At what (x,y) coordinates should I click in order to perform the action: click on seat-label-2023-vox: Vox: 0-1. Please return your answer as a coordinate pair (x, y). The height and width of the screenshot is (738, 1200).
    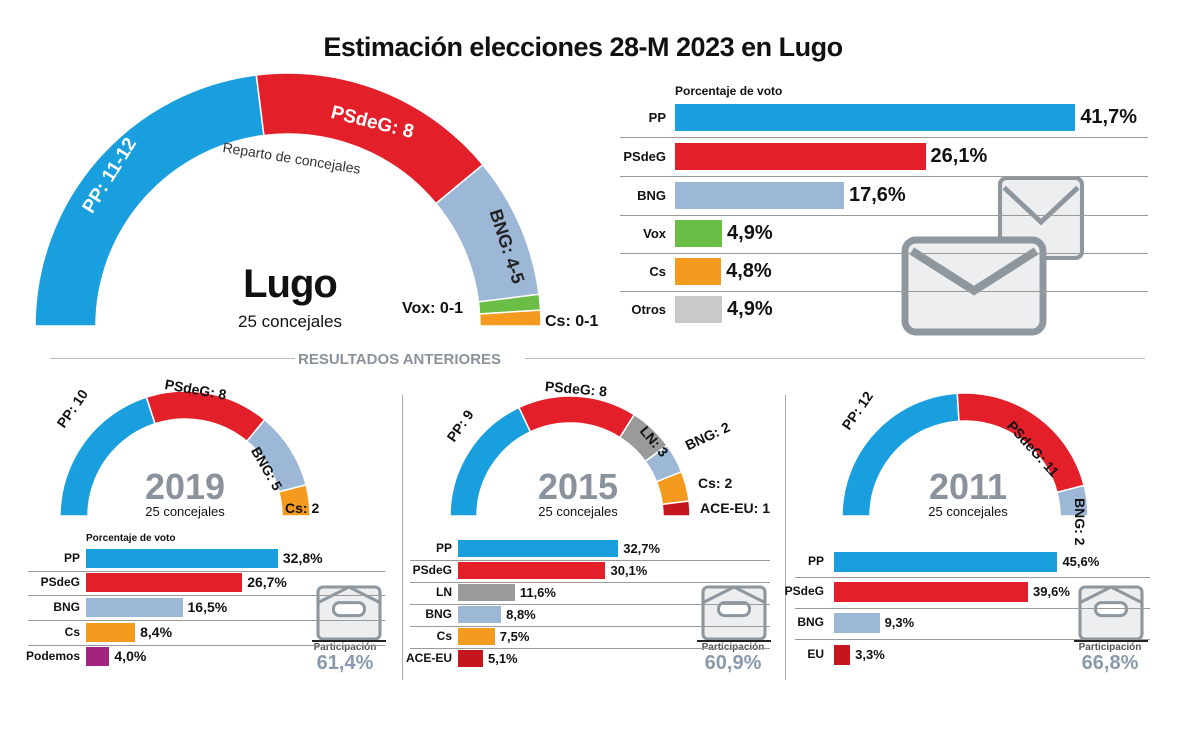
    Looking at the image, I should click on (433, 308).